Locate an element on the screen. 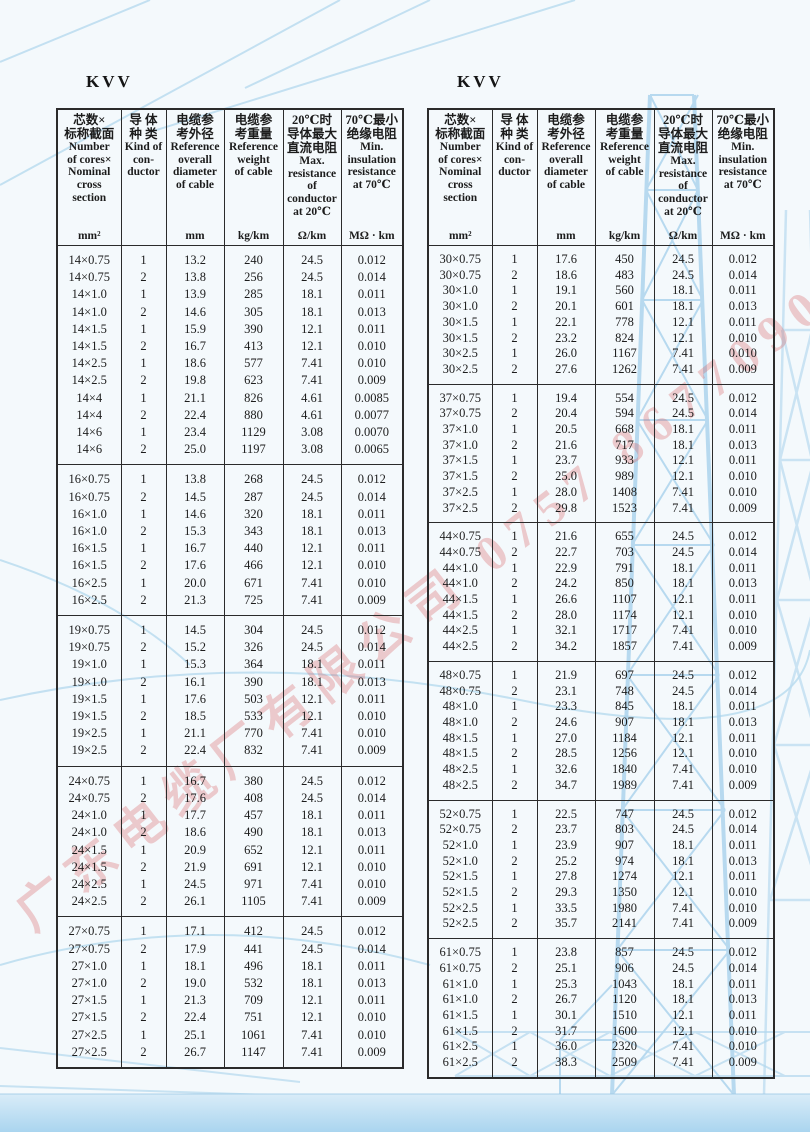  table-cell: 14×0.75 is located at coordinates (89, 260).